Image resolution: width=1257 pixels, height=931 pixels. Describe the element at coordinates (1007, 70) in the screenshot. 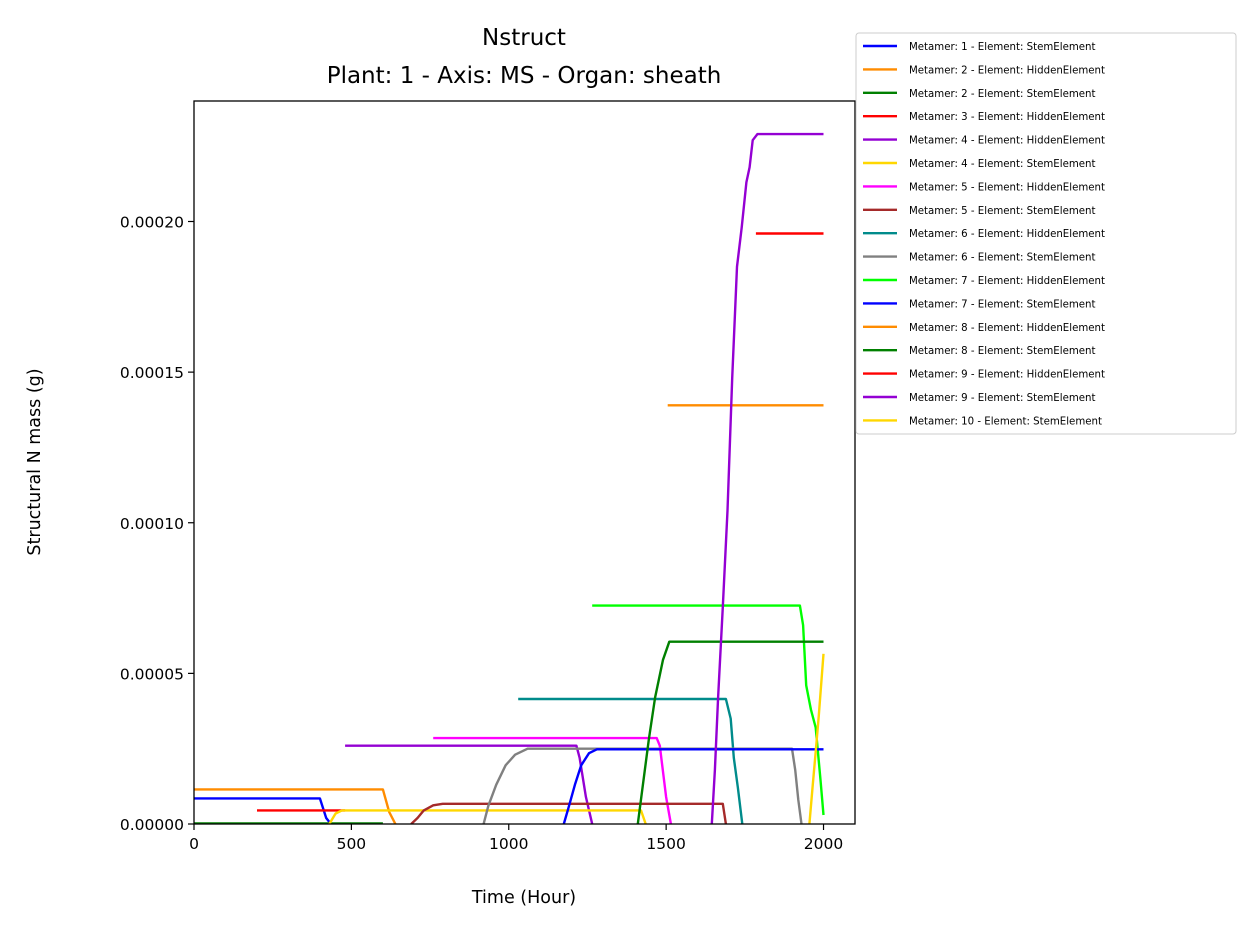

I see `legend-entry-label: Metamer: 2 - Element: HiddenElement` at that location.